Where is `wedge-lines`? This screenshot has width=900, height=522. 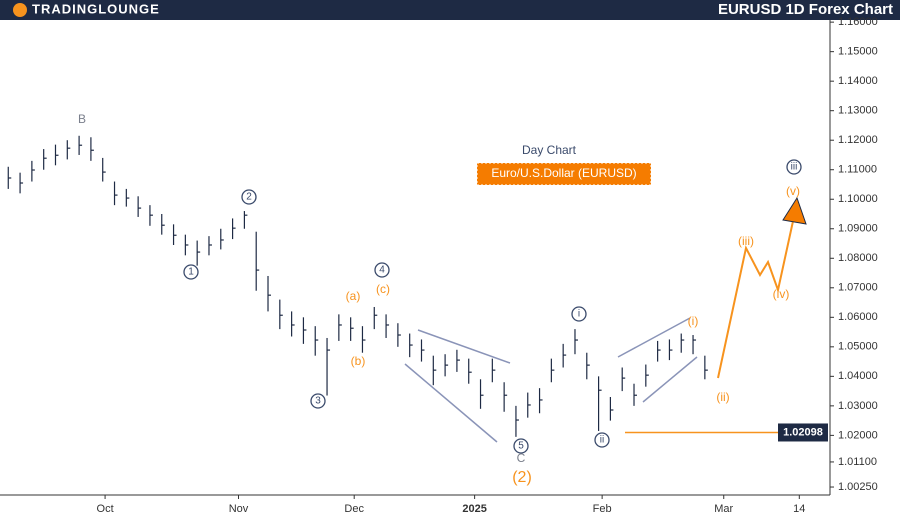
wedge-lines is located at coordinates (551, 380).